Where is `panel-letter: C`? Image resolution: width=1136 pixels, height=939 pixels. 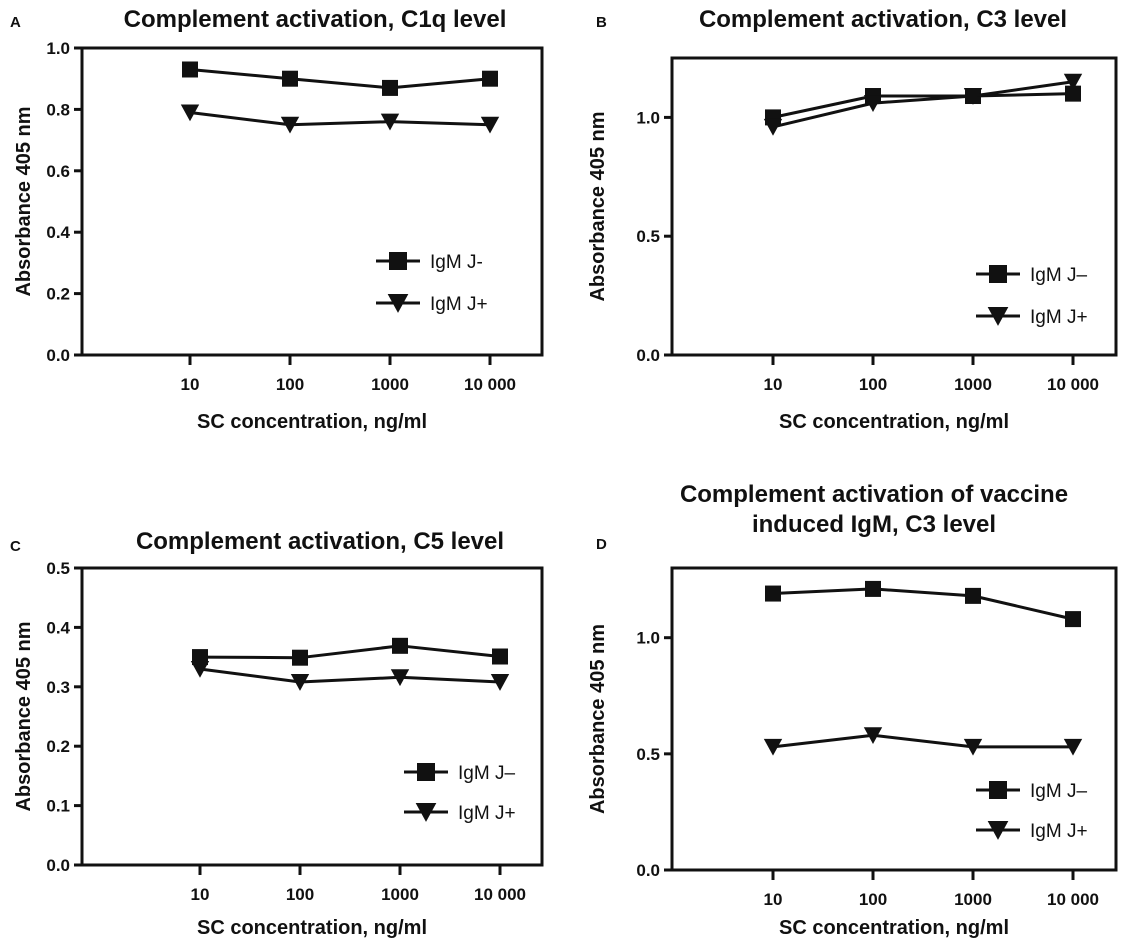 panel-letter: C is located at coordinates (15, 546).